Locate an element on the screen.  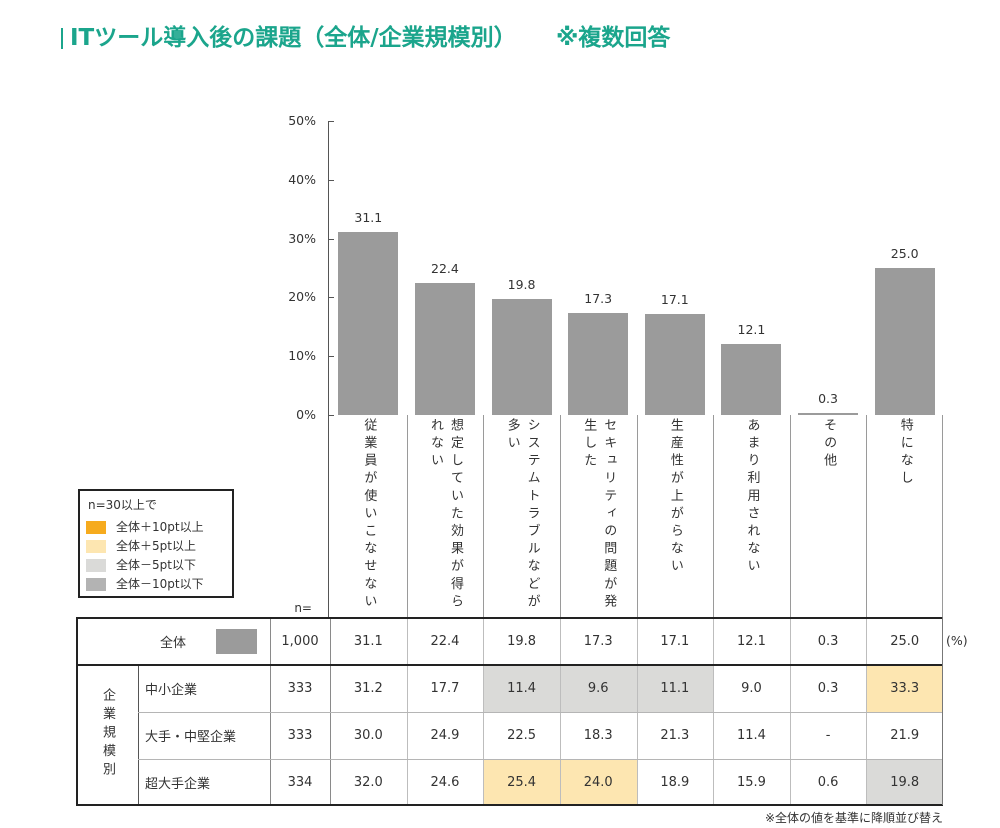
y-tick-label: 30% is located at coordinates (302, 238).